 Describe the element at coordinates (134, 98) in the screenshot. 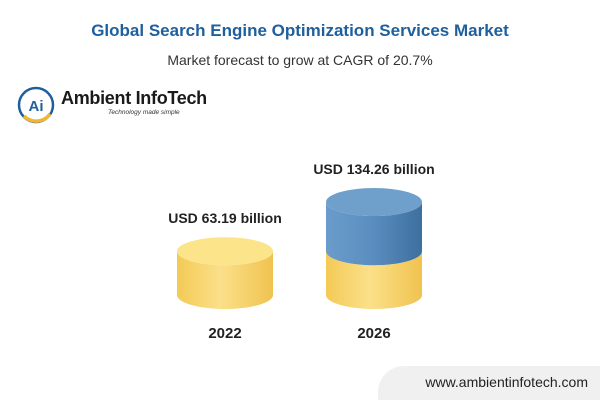

I see `logo-name: Ambient InfoTech` at that location.